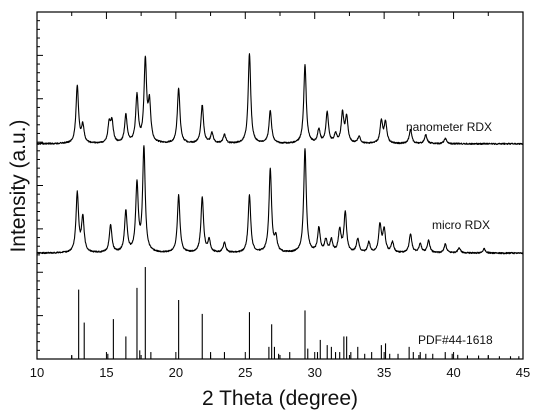 The image size is (535, 413). What do you see at coordinates (106, 372) in the screenshot?
I see `x-tick-label: 15` at bounding box center [106, 372].